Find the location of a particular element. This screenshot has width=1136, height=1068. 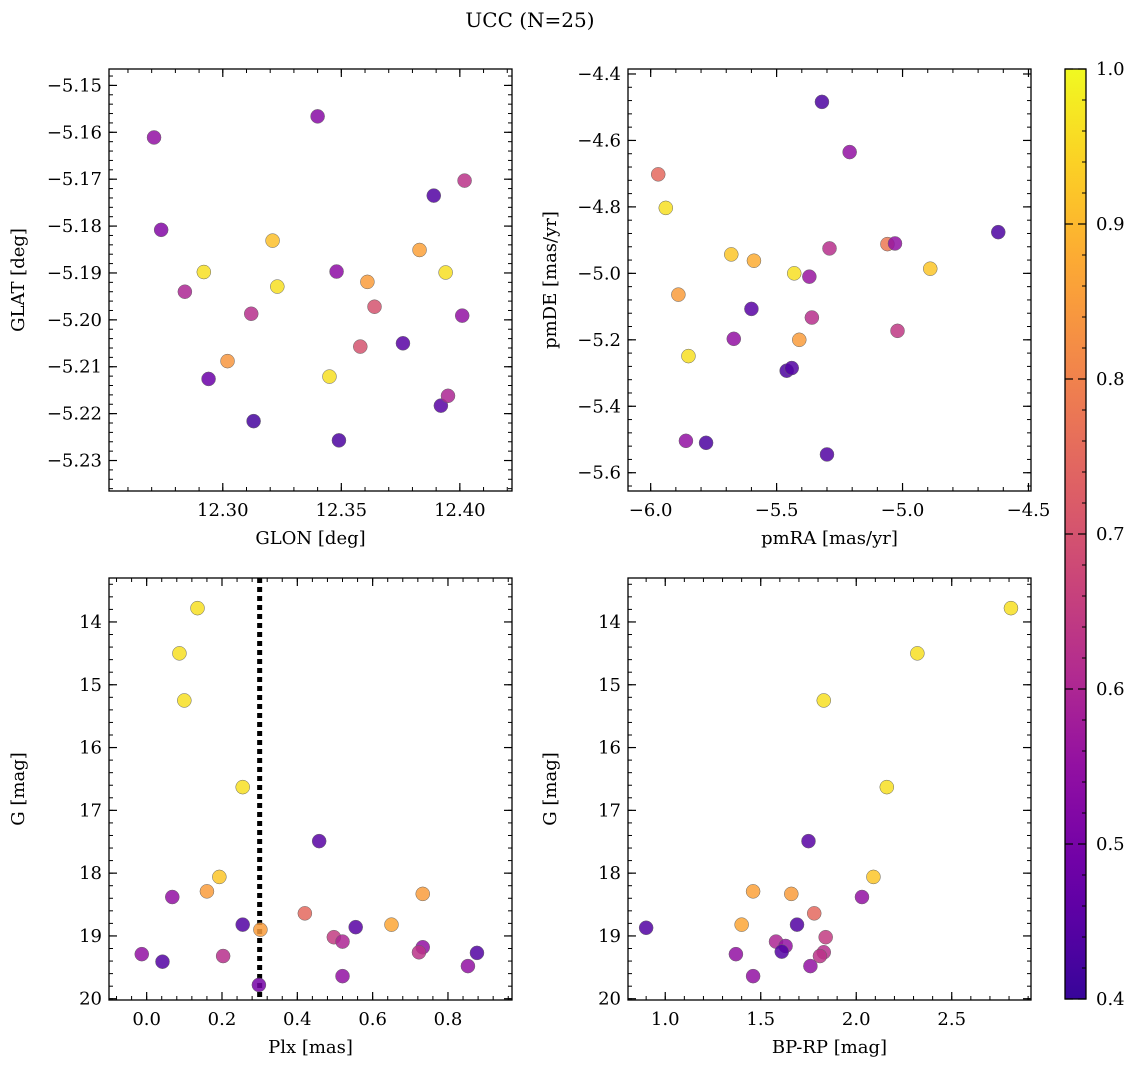

y-tick-label: −5.21 is located at coordinates (74, 367).